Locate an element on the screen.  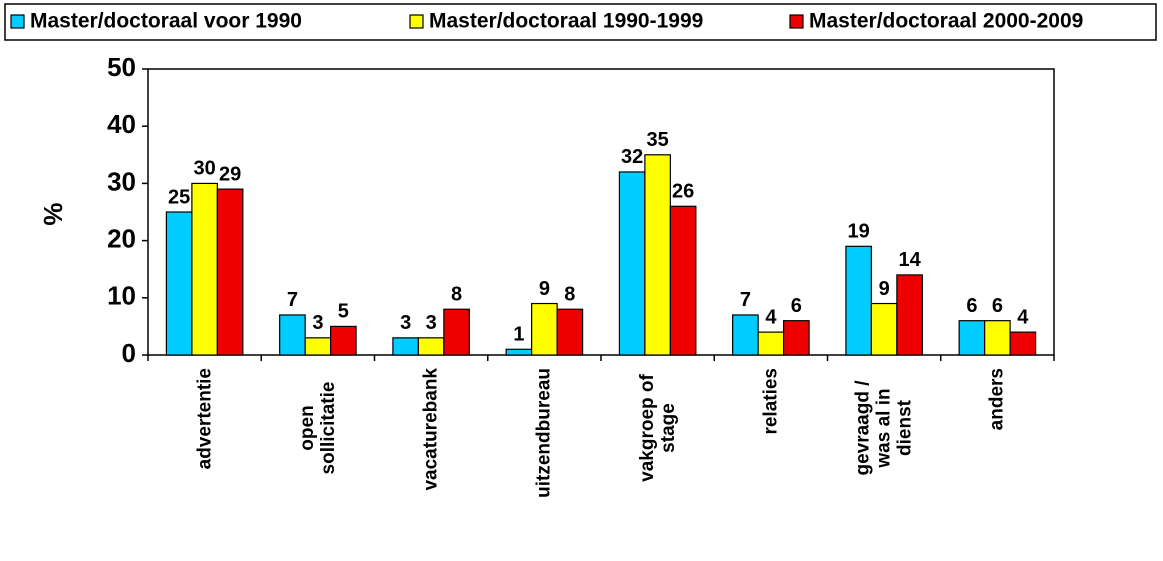
x-tick-label-box: vakgroep of stage is located at coordinates (658, 428).